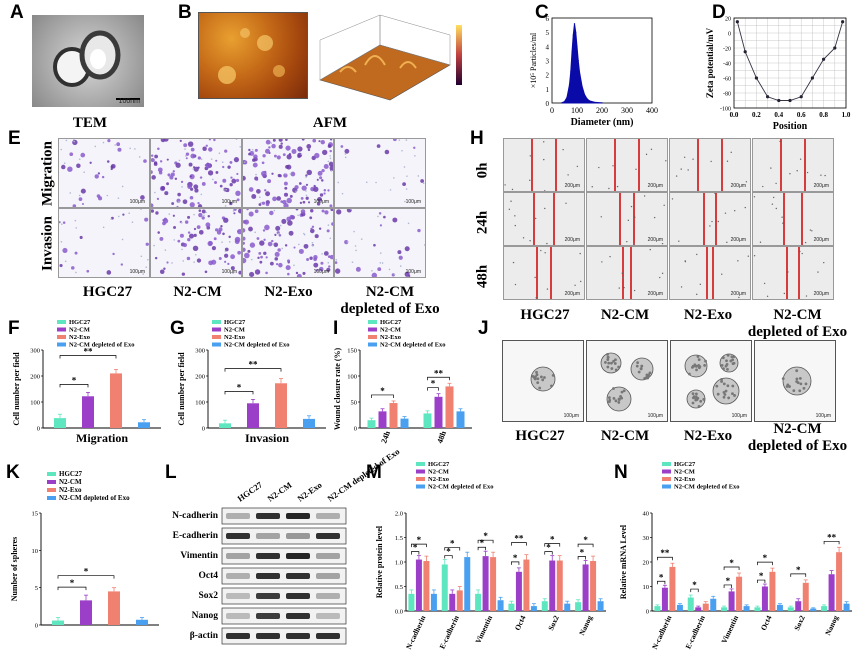 The height and width of the screenshot is (656, 860). I want to click on wb-column-label: N2-Exo, so click(309, 492).